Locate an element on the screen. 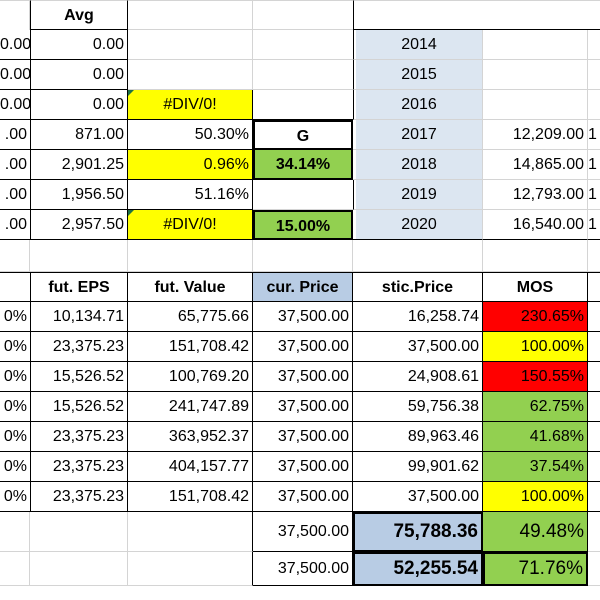 The width and height of the screenshot is (600, 600). cell-year: 2019 is located at coordinates (419, 195).